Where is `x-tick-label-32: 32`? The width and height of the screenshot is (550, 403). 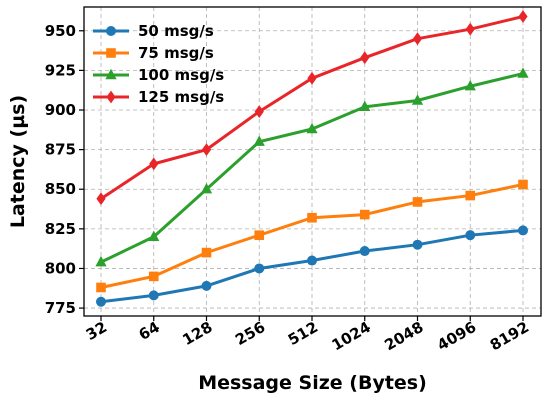
x-tick-label-32: 32 is located at coordinates (96, 331).